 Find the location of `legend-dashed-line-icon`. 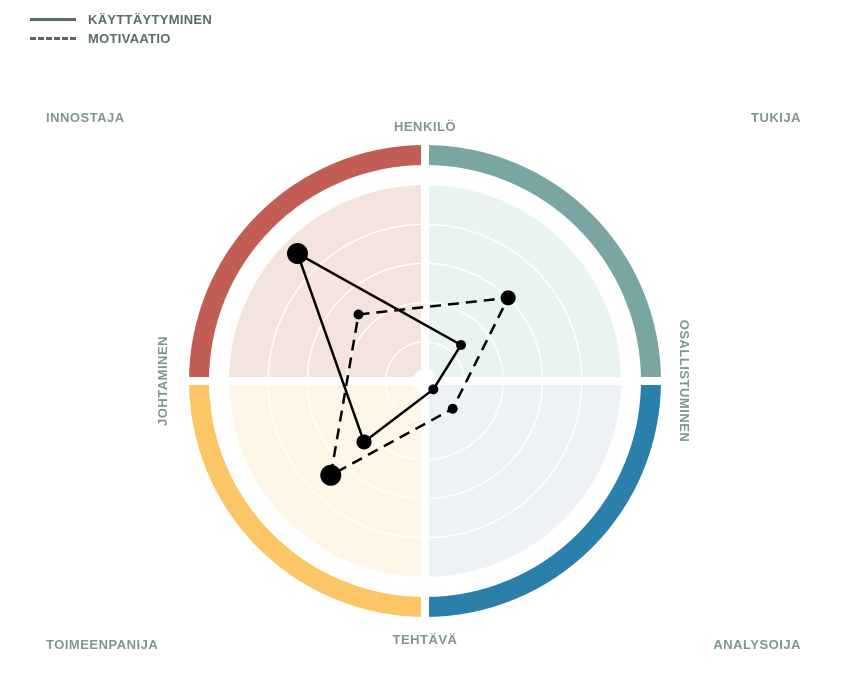

legend-dashed-line-icon is located at coordinates (53, 38).